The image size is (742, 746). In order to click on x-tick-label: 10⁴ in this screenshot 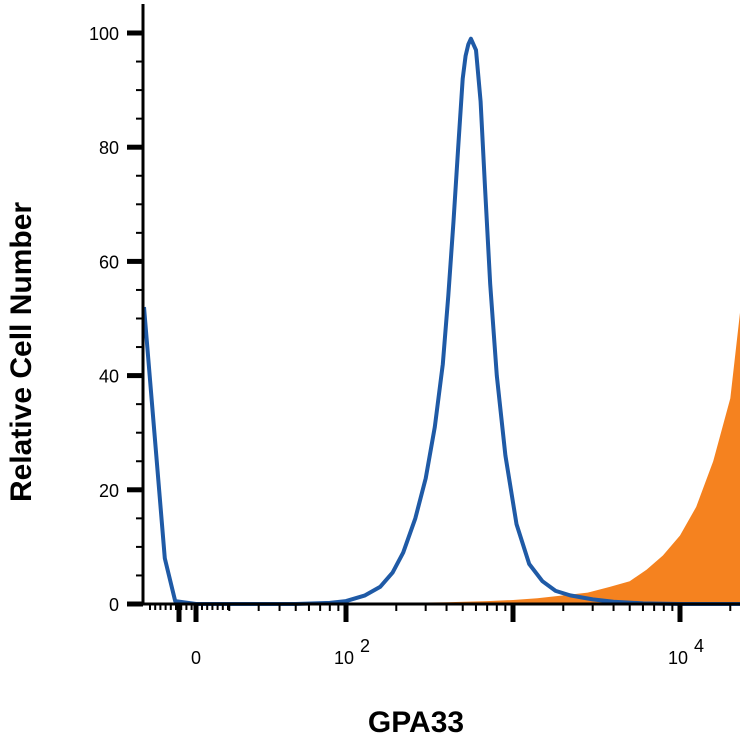, I will do `click(686, 652)`.